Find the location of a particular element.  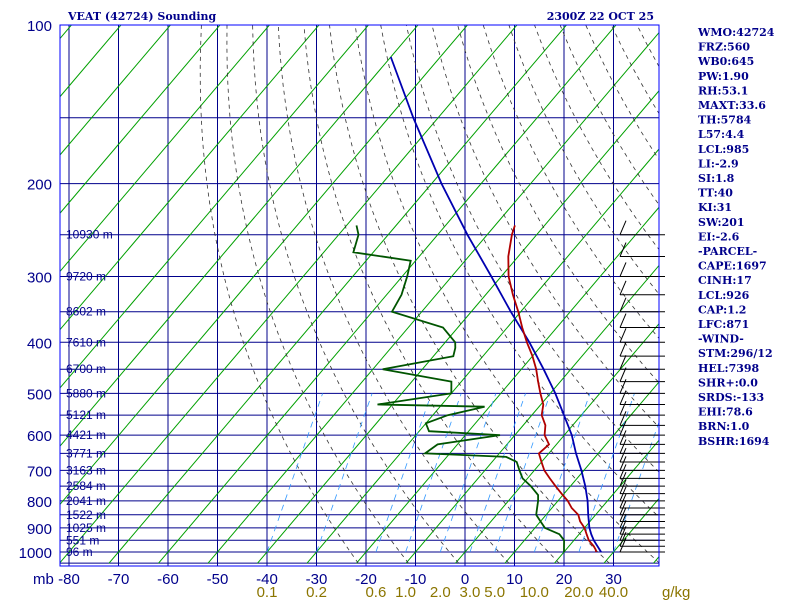

stat-line: LFC:871 is located at coordinates (723, 324).